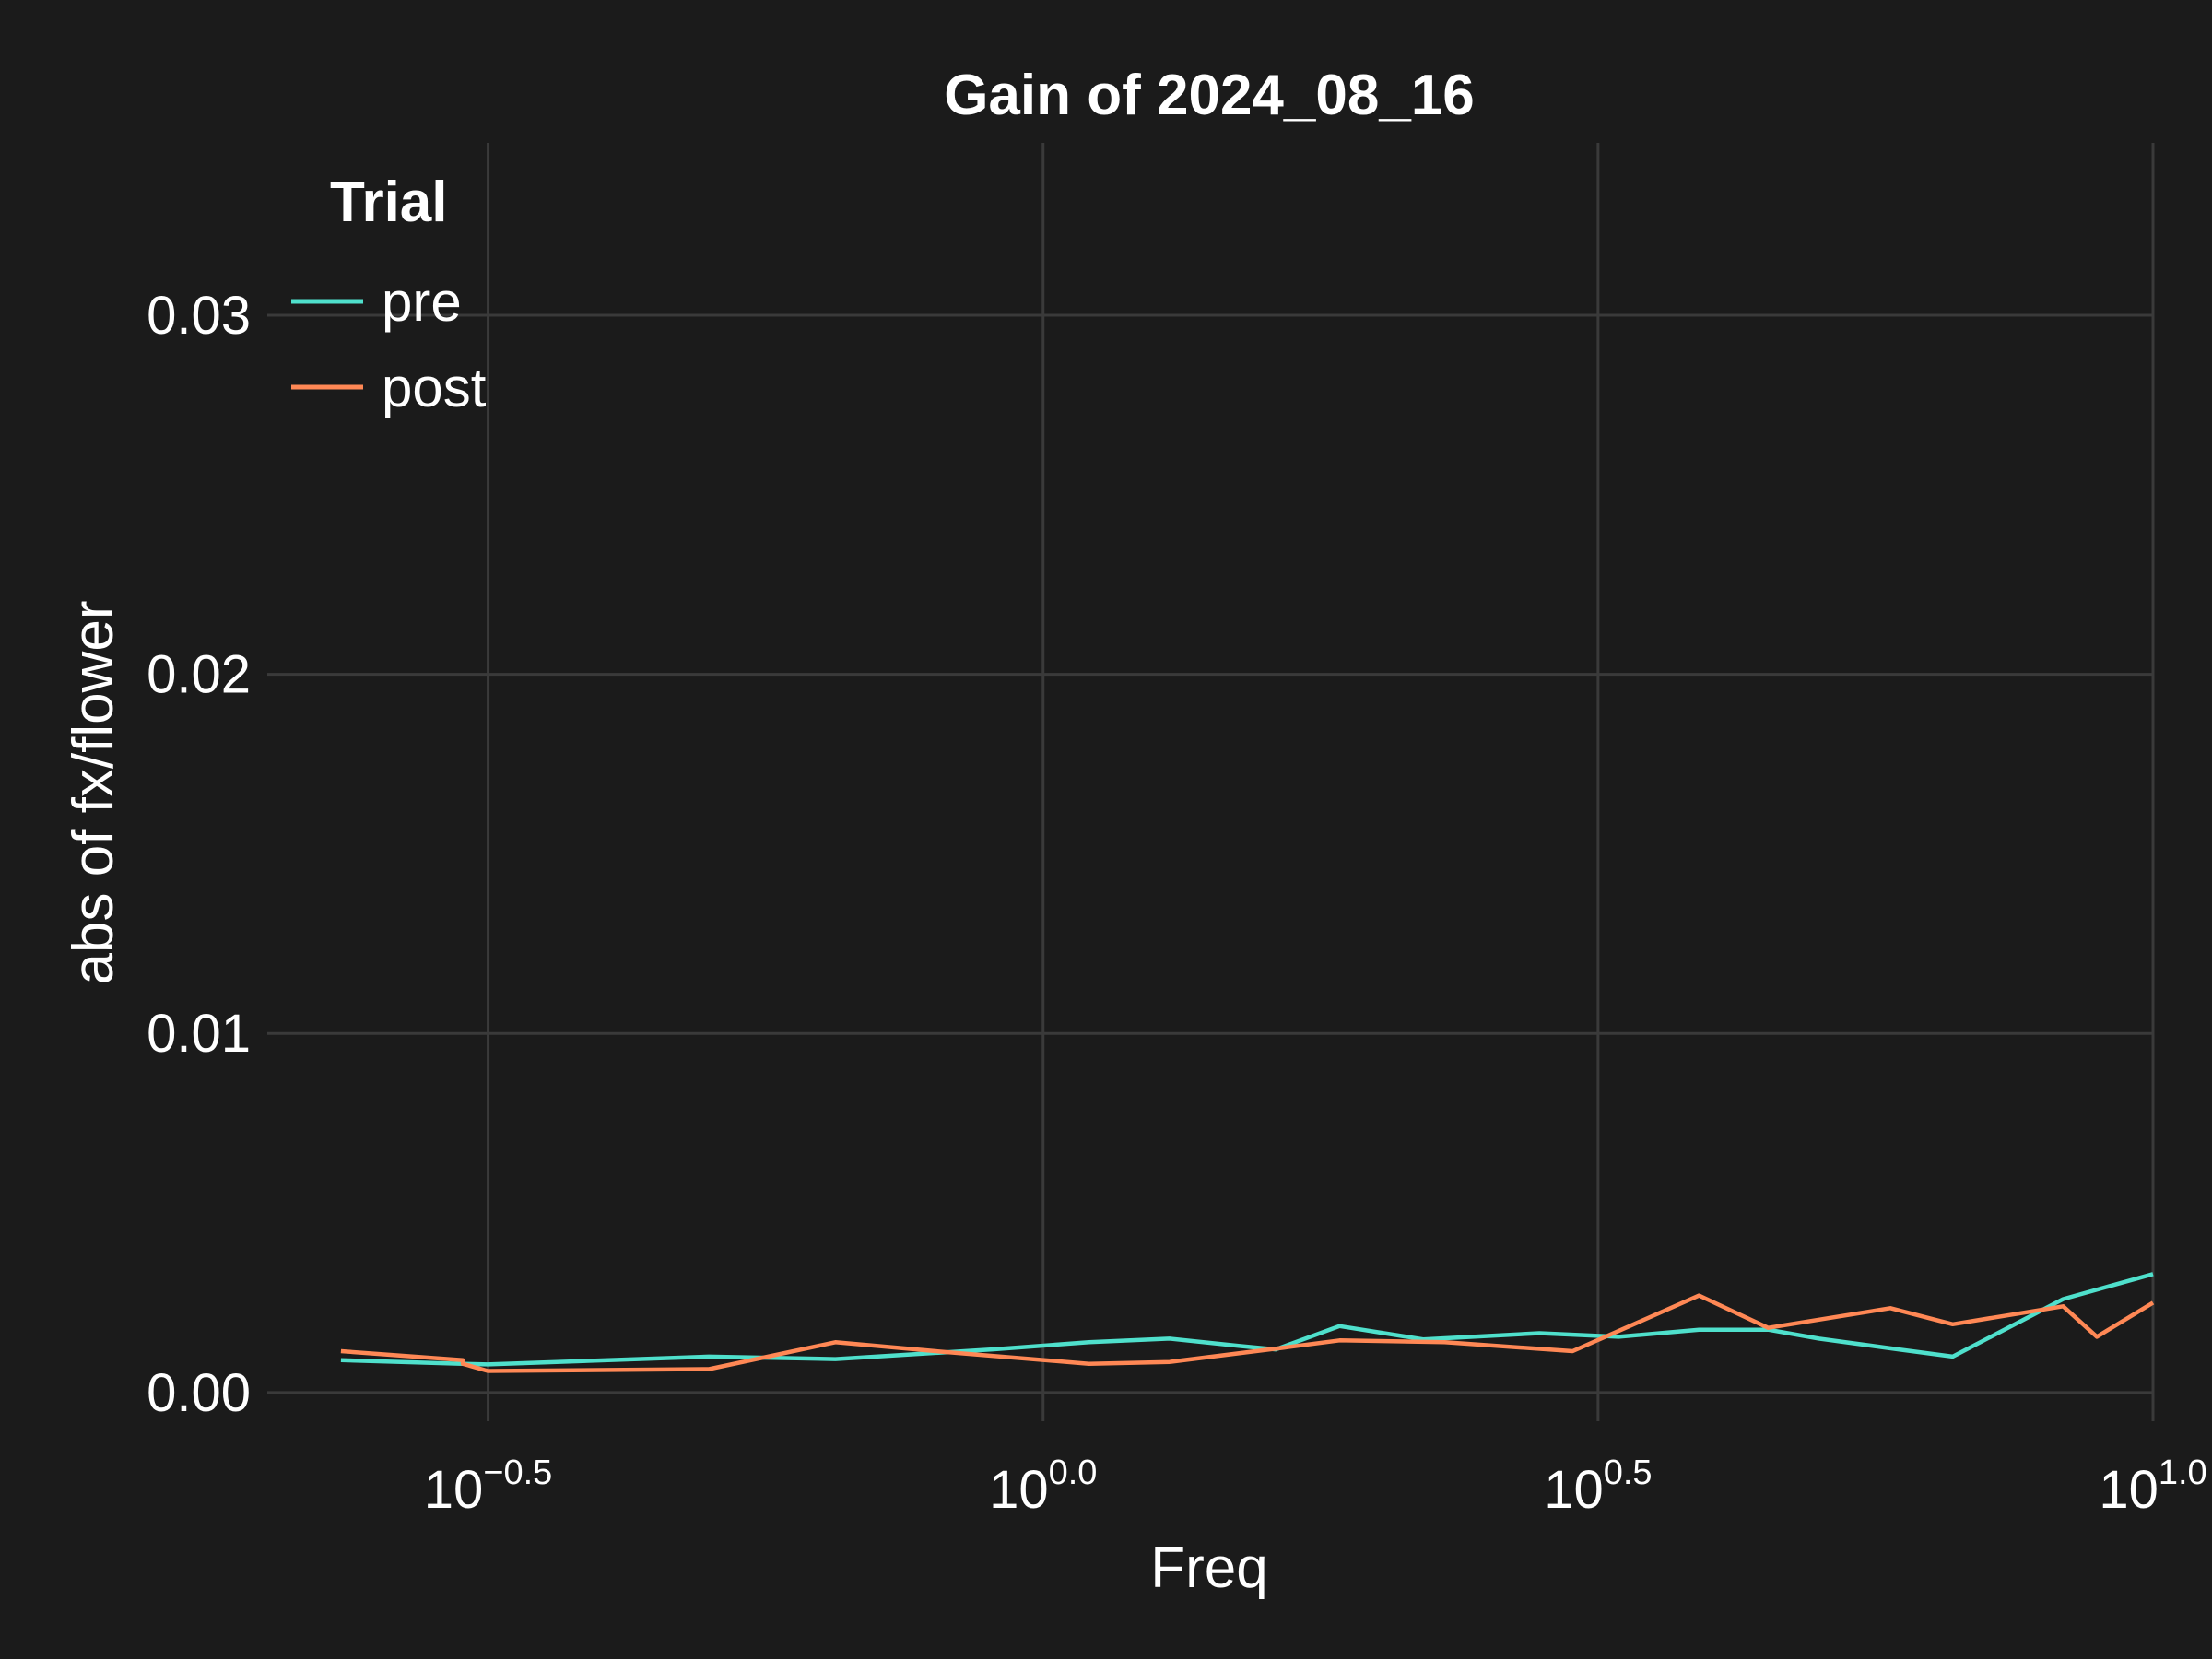 Image resolution: width=2212 pixels, height=1659 pixels. What do you see at coordinates (1315, 1486) in the screenshot?
I see `x-tick-labels: 10−0.5 100.0 100.5 101.0` at bounding box center [1315, 1486].